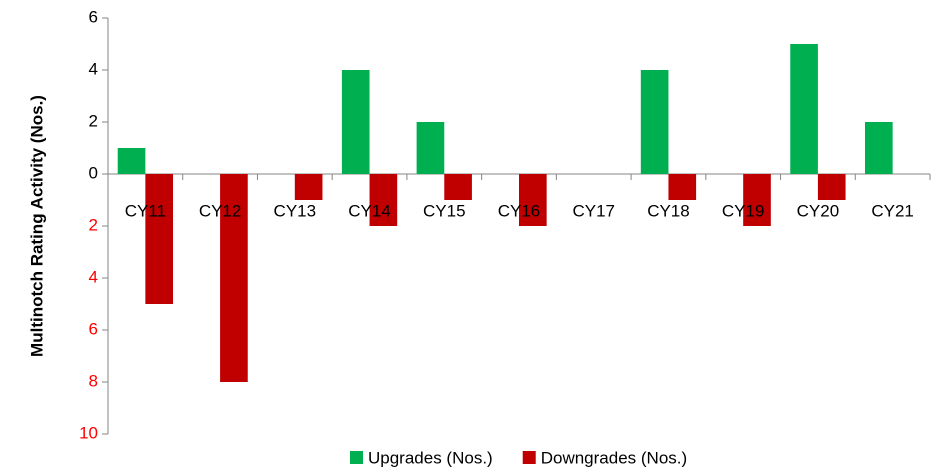 The height and width of the screenshot is (473, 935). I want to click on y-tick-label: 10, so click(88, 432).